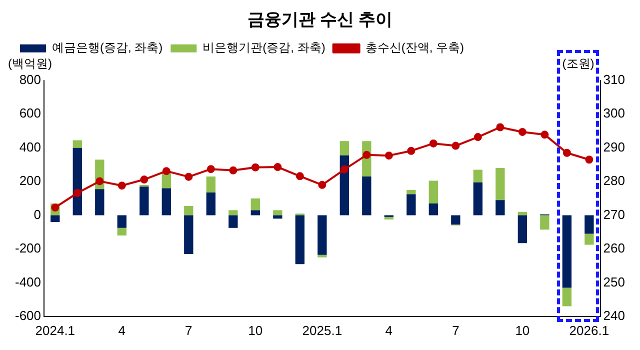 The height and width of the screenshot is (350, 640). I want to click on y-tick-label: 800, so click(30, 79).